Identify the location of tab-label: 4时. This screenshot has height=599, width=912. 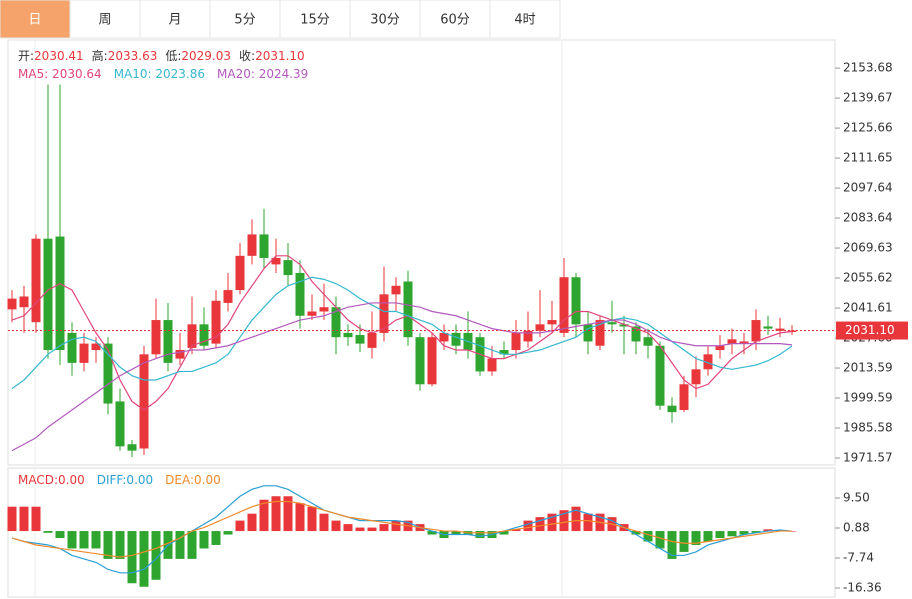
(524, 20).